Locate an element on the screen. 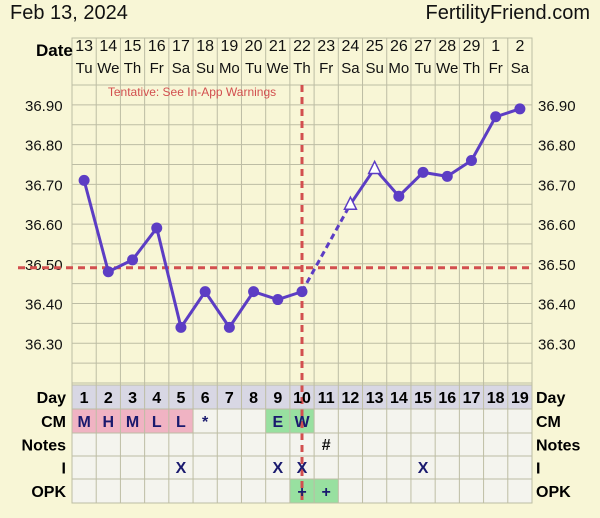 The image size is (600, 518). date-row-label: Date is located at coordinates (54, 50).